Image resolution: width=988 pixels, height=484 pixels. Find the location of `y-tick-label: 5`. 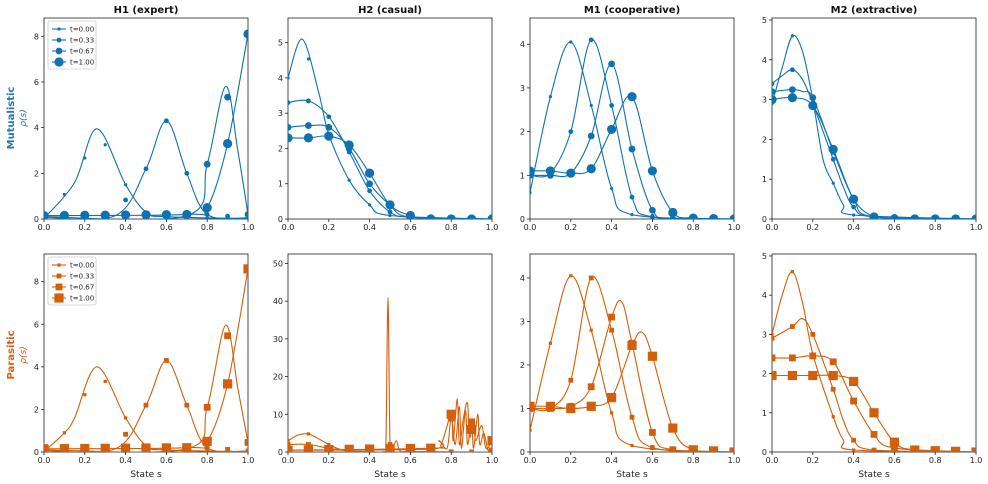

y-tick-label: 5 is located at coordinates (280, 43).